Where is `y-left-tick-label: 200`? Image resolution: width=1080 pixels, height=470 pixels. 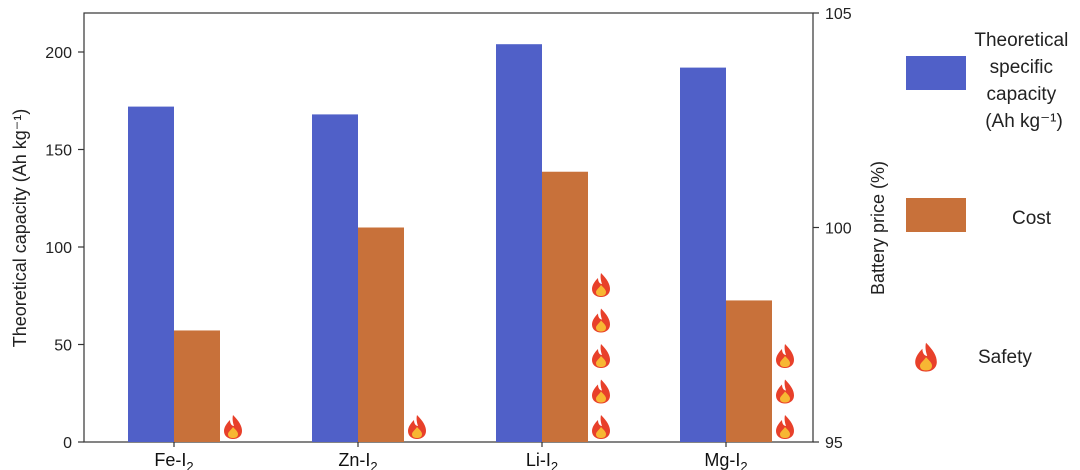 y-left-tick-label: 200 is located at coordinates (58, 53).